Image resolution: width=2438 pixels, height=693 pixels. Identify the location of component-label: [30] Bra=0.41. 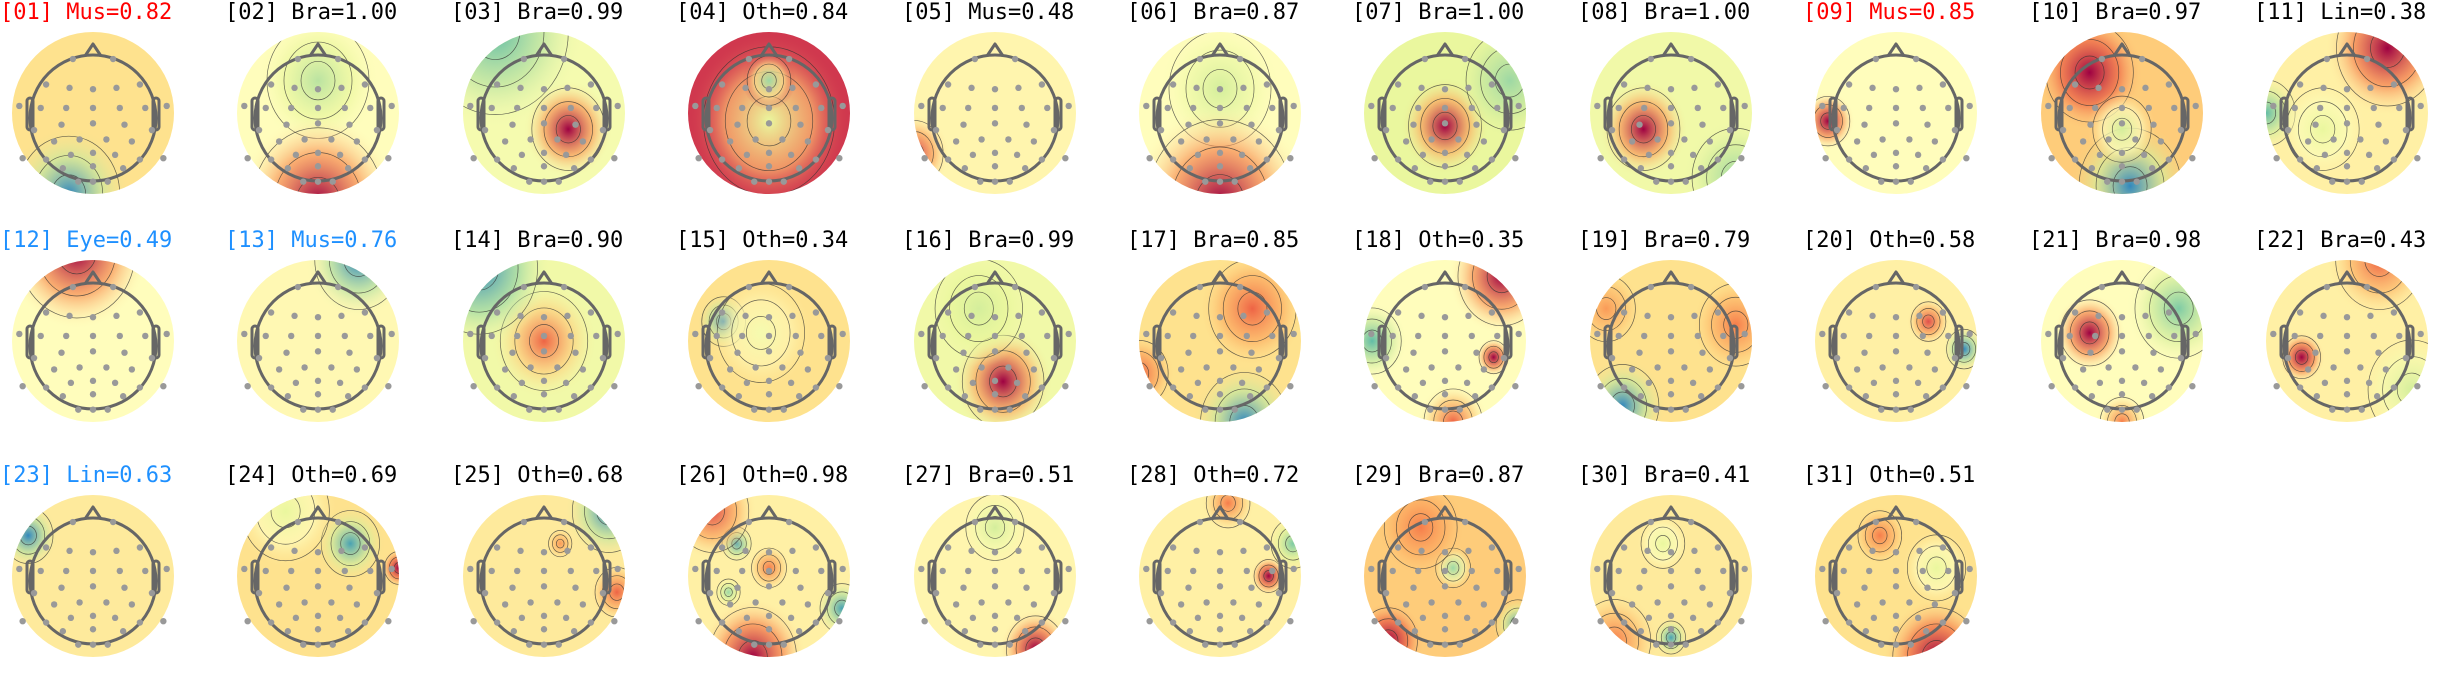
(1664, 475).